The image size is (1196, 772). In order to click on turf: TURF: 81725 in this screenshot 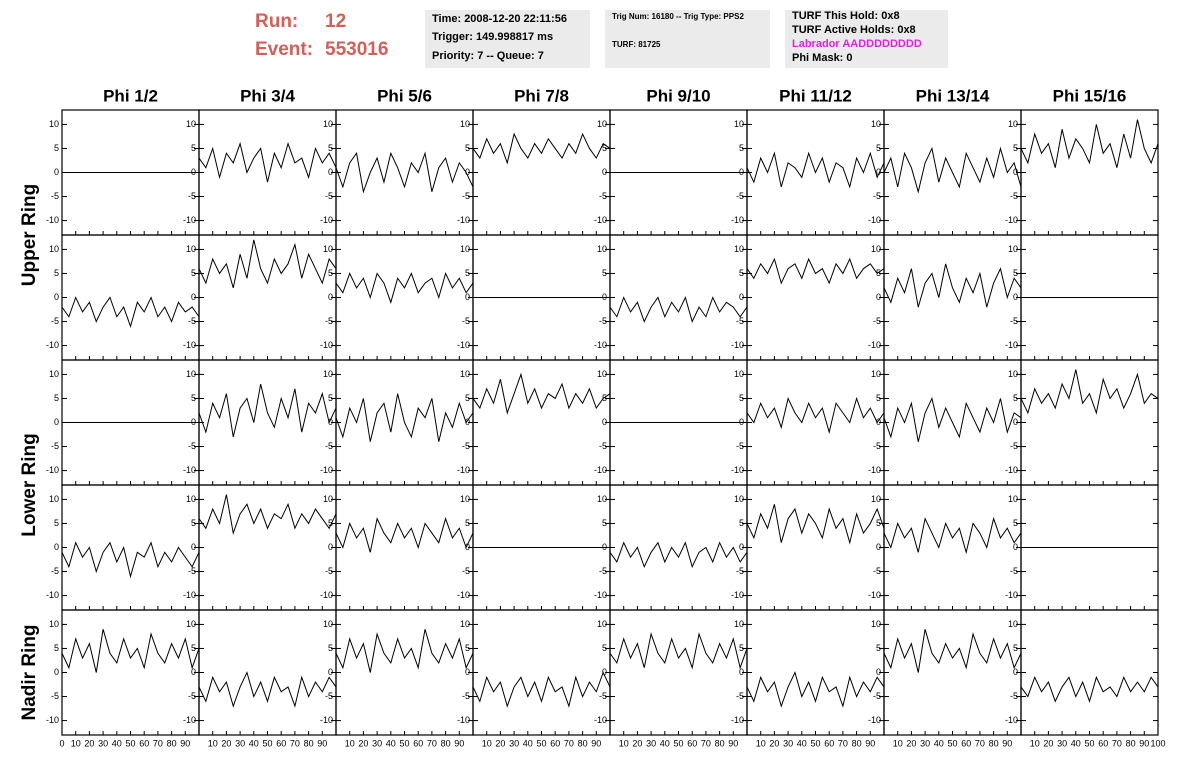, I will do `click(636, 44)`.